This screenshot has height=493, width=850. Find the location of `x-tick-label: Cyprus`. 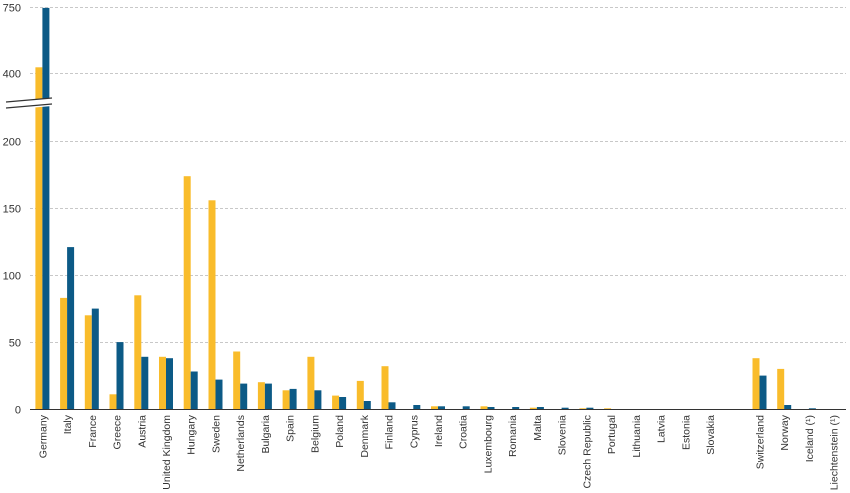

x-tick-label: Cyprus is located at coordinates (414, 431).